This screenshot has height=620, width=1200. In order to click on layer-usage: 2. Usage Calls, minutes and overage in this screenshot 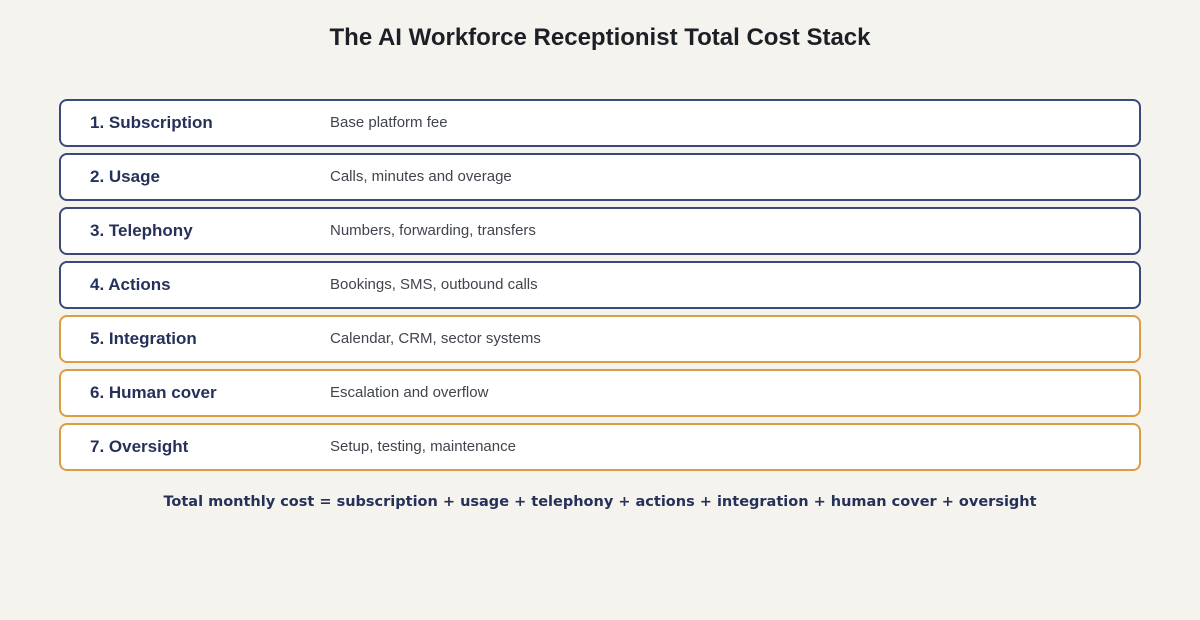, I will do `click(600, 177)`.